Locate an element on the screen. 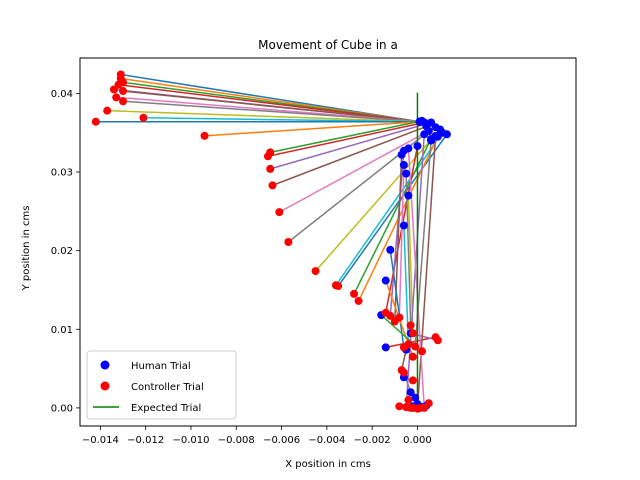 Image resolution: width=640 pixels, height=480 pixels. x-tick-label: −0.008 is located at coordinates (236, 440).